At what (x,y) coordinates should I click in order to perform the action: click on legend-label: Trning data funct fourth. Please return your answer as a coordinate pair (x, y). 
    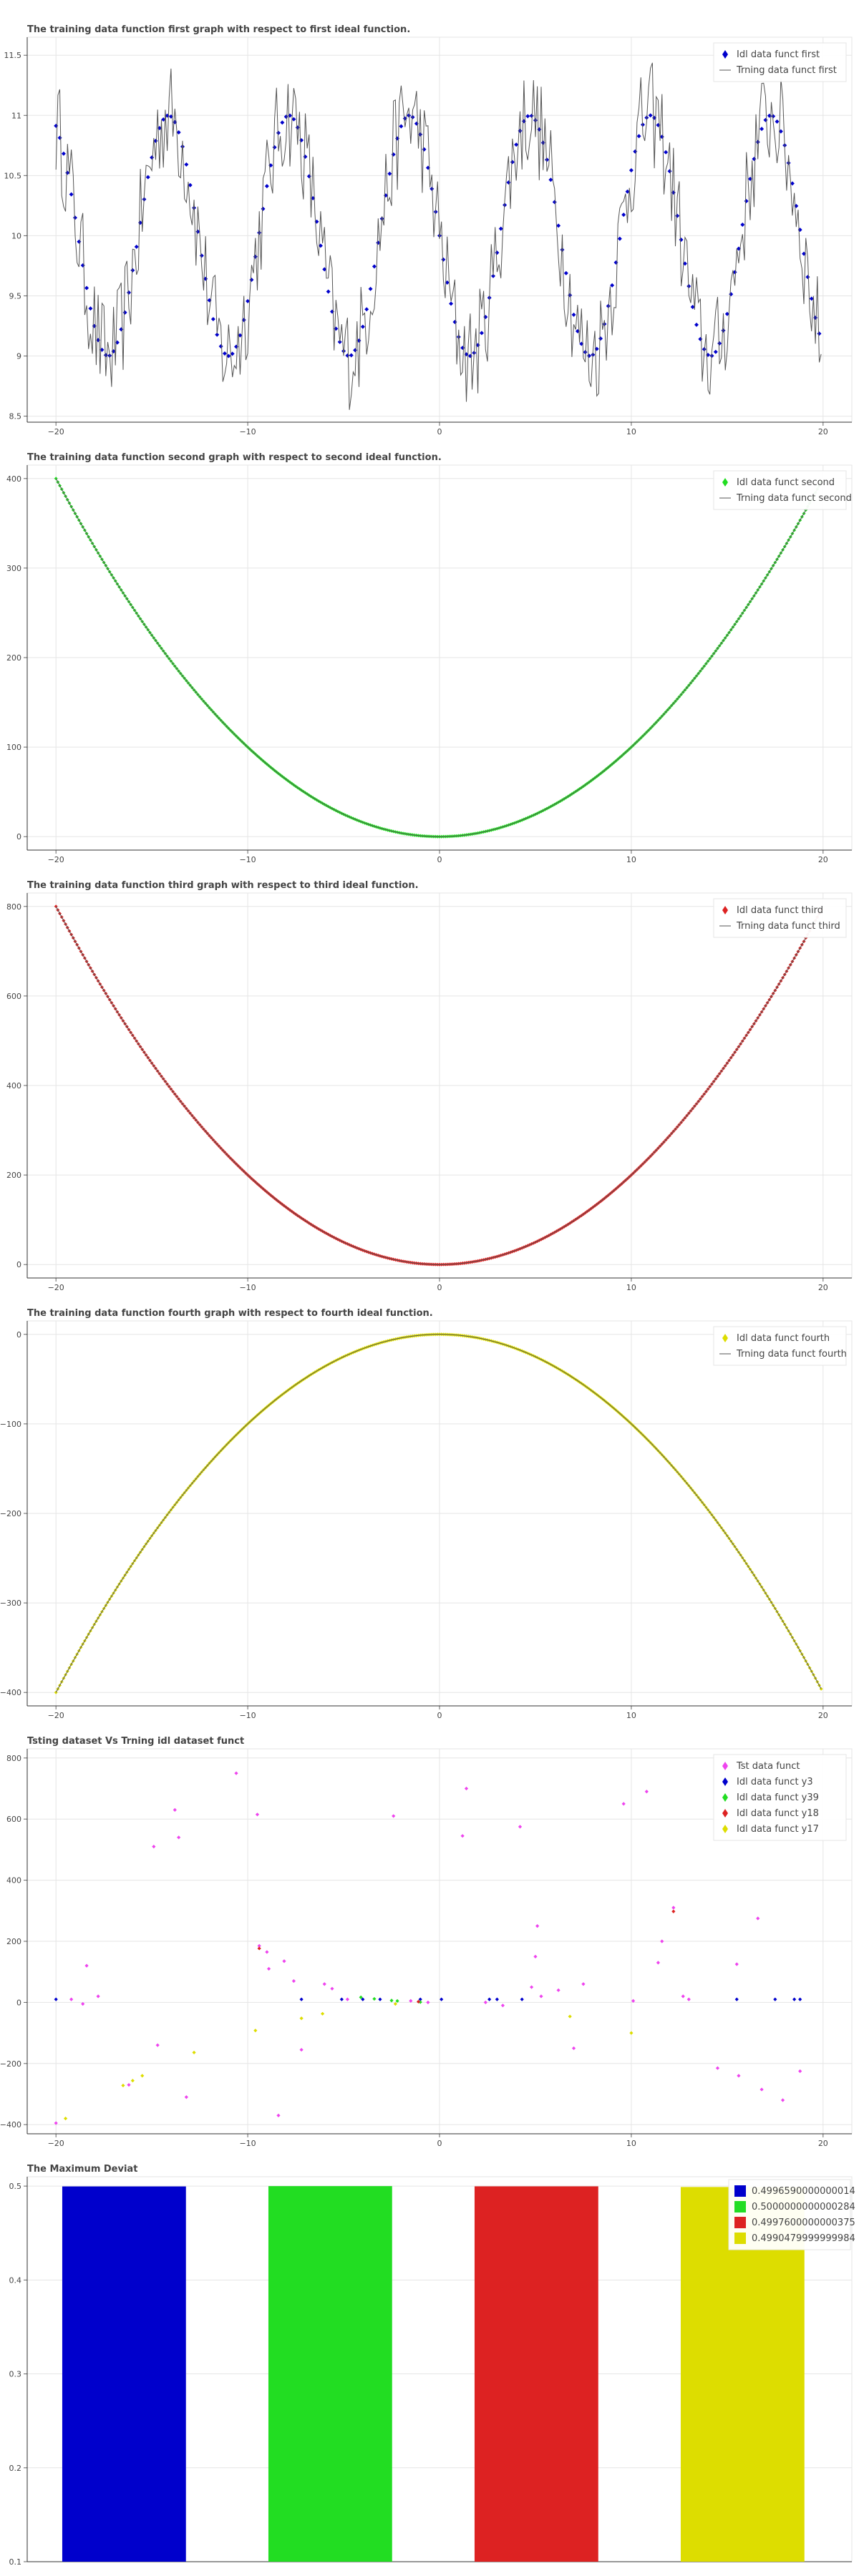
    Looking at the image, I should click on (791, 1354).